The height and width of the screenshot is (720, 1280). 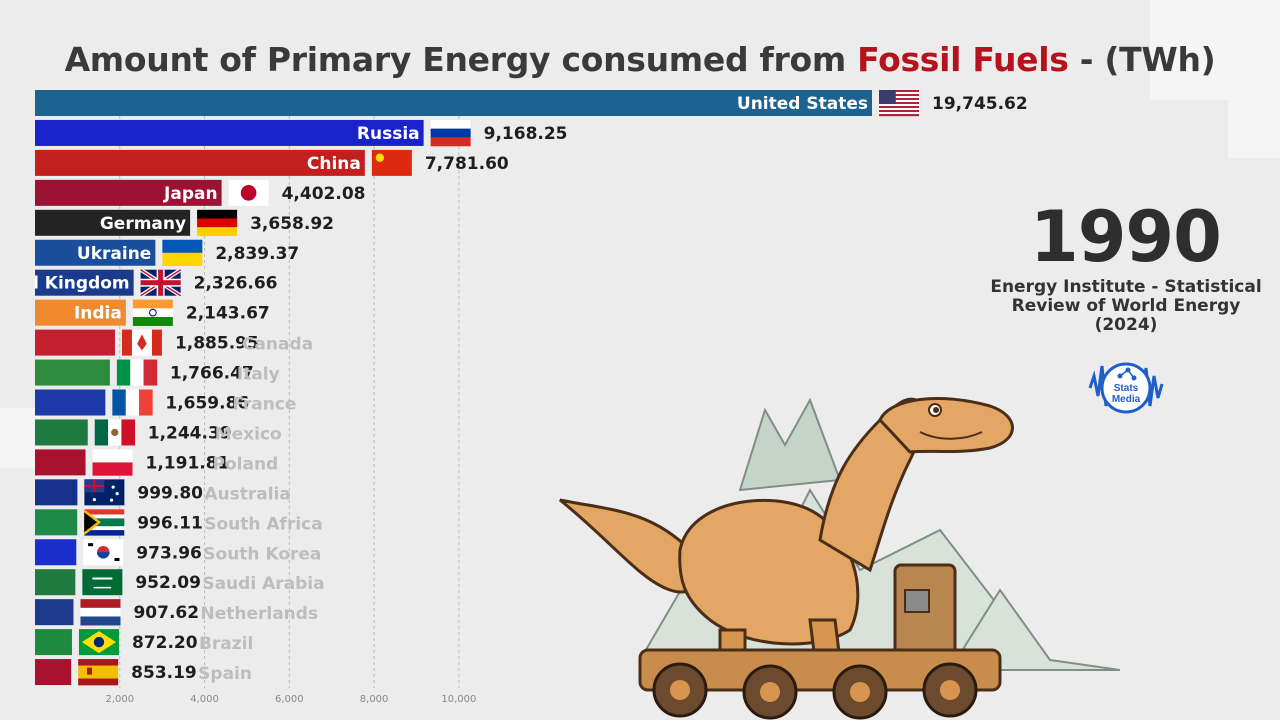 I want to click on country-label: Italy, so click(x=258, y=375).